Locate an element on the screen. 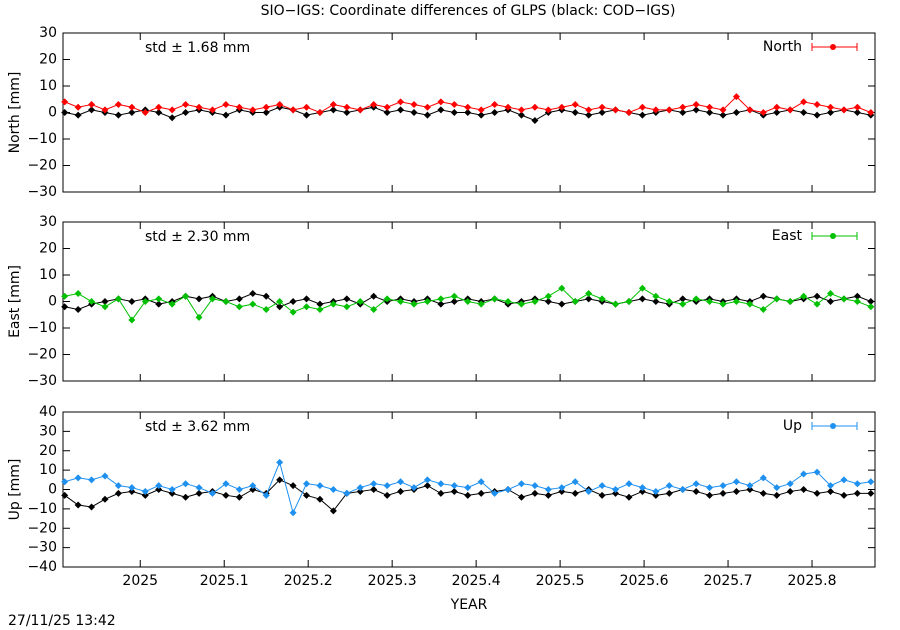 The height and width of the screenshot is (630, 900). y-axis-label: East [mm] is located at coordinates (15, 301).